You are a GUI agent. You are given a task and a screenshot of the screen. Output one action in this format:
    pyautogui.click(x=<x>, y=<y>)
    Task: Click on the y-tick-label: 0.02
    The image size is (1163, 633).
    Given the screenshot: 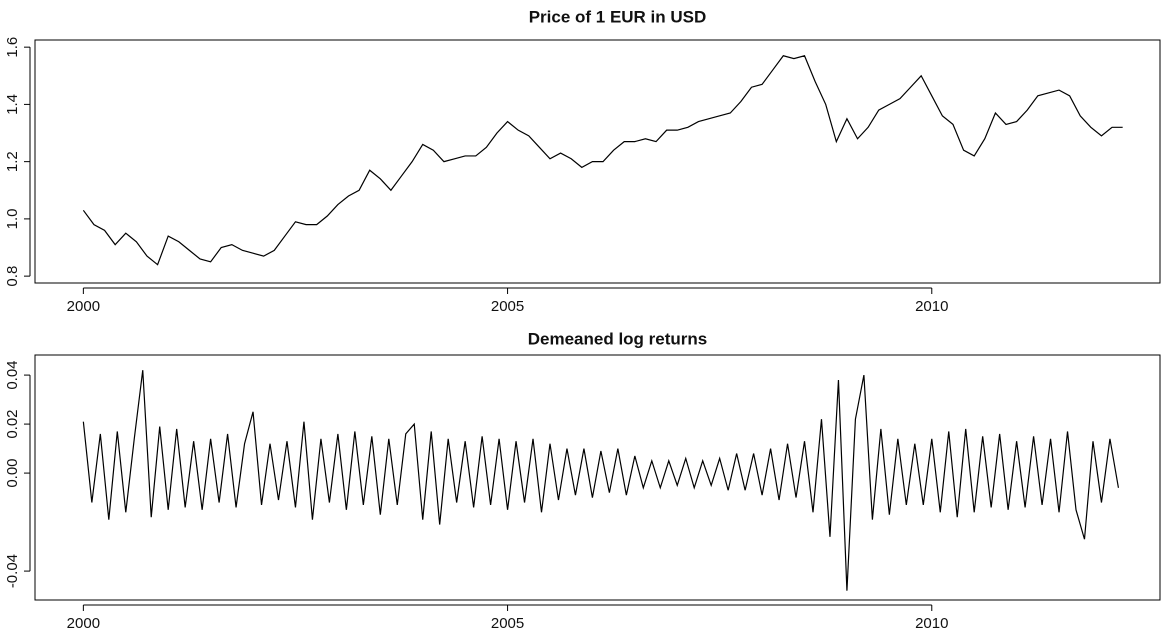 What is the action you would take?
    pyautogui.click(x=12, y=423)
    